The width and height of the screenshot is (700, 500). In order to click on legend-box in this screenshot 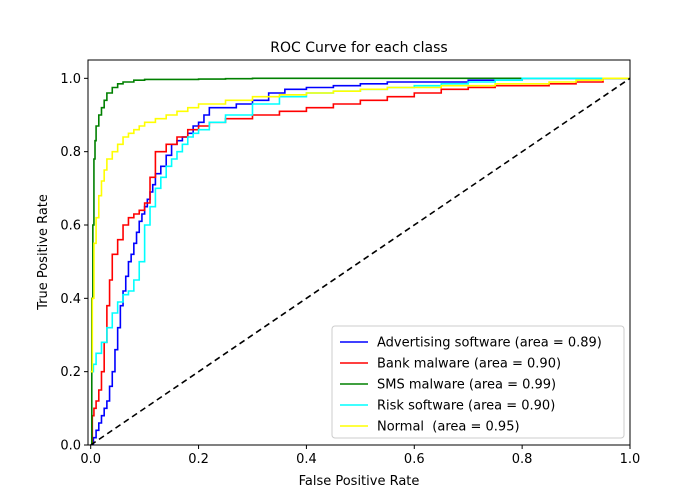, I will do `click(478, 382)`.